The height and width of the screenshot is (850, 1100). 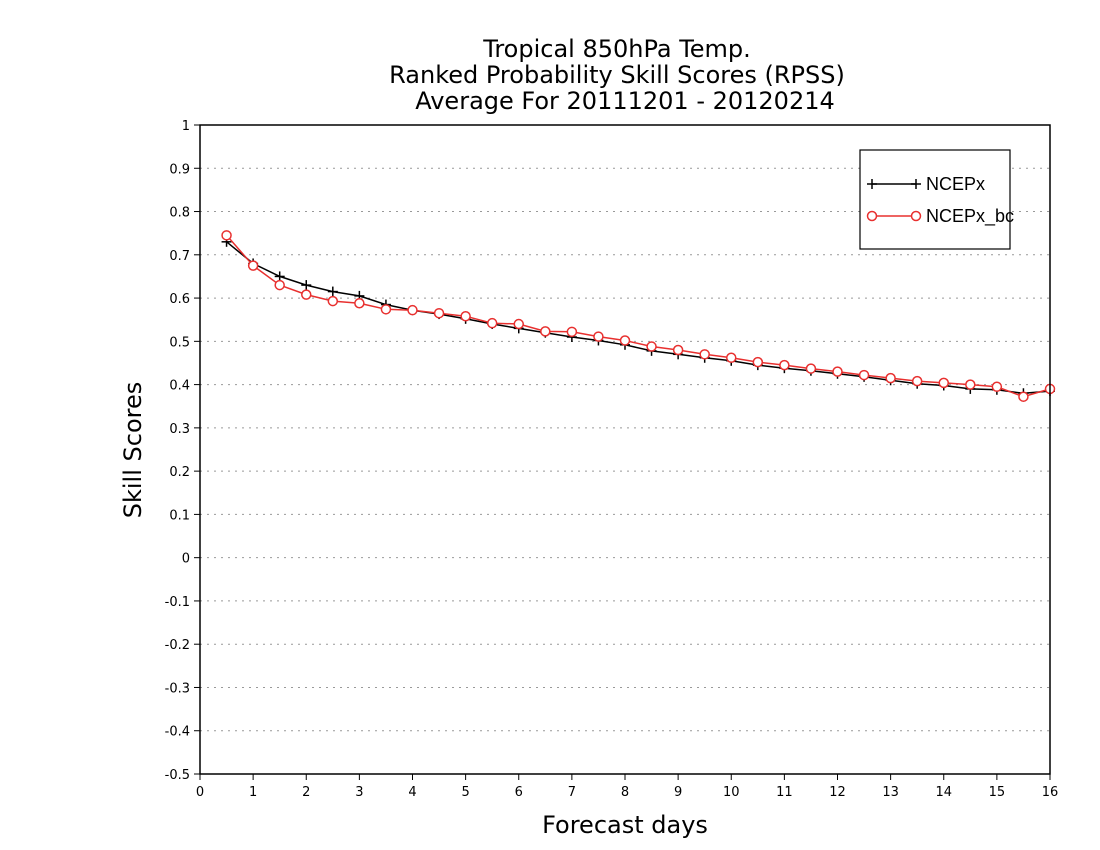 What do you see at coordinates (1050, 792) in the screenshot?
I see `x-tick-label: 16` at bounding box center [1050, 792].